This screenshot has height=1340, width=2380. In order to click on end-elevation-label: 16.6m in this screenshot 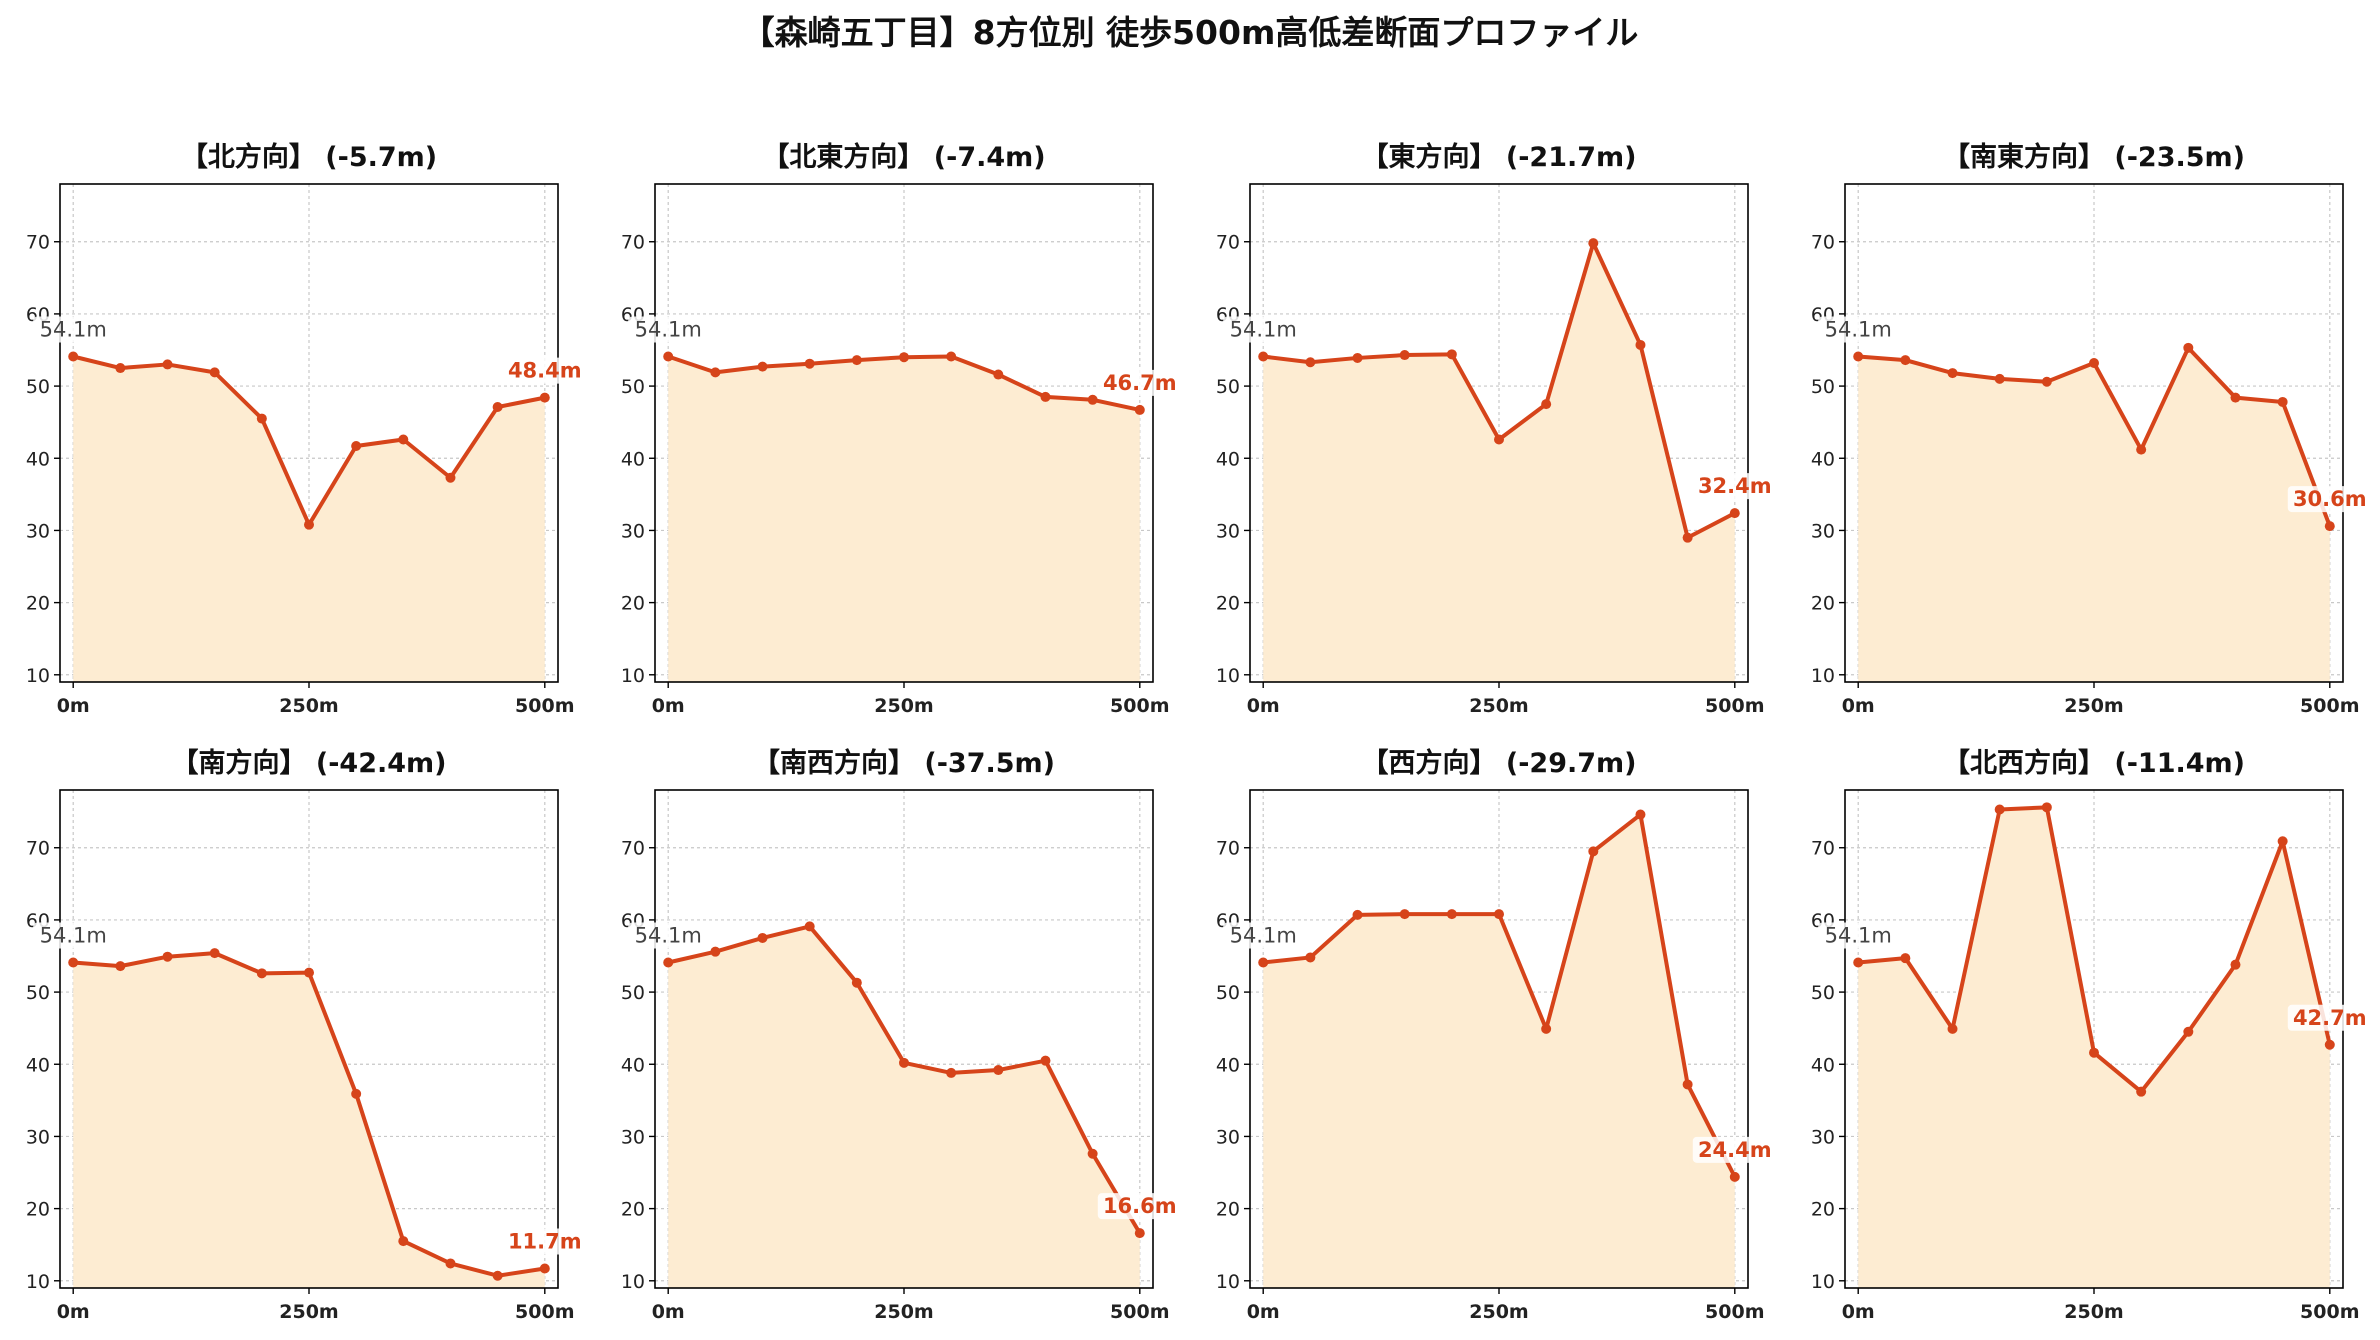, I will do `click(1140, 1206)`.